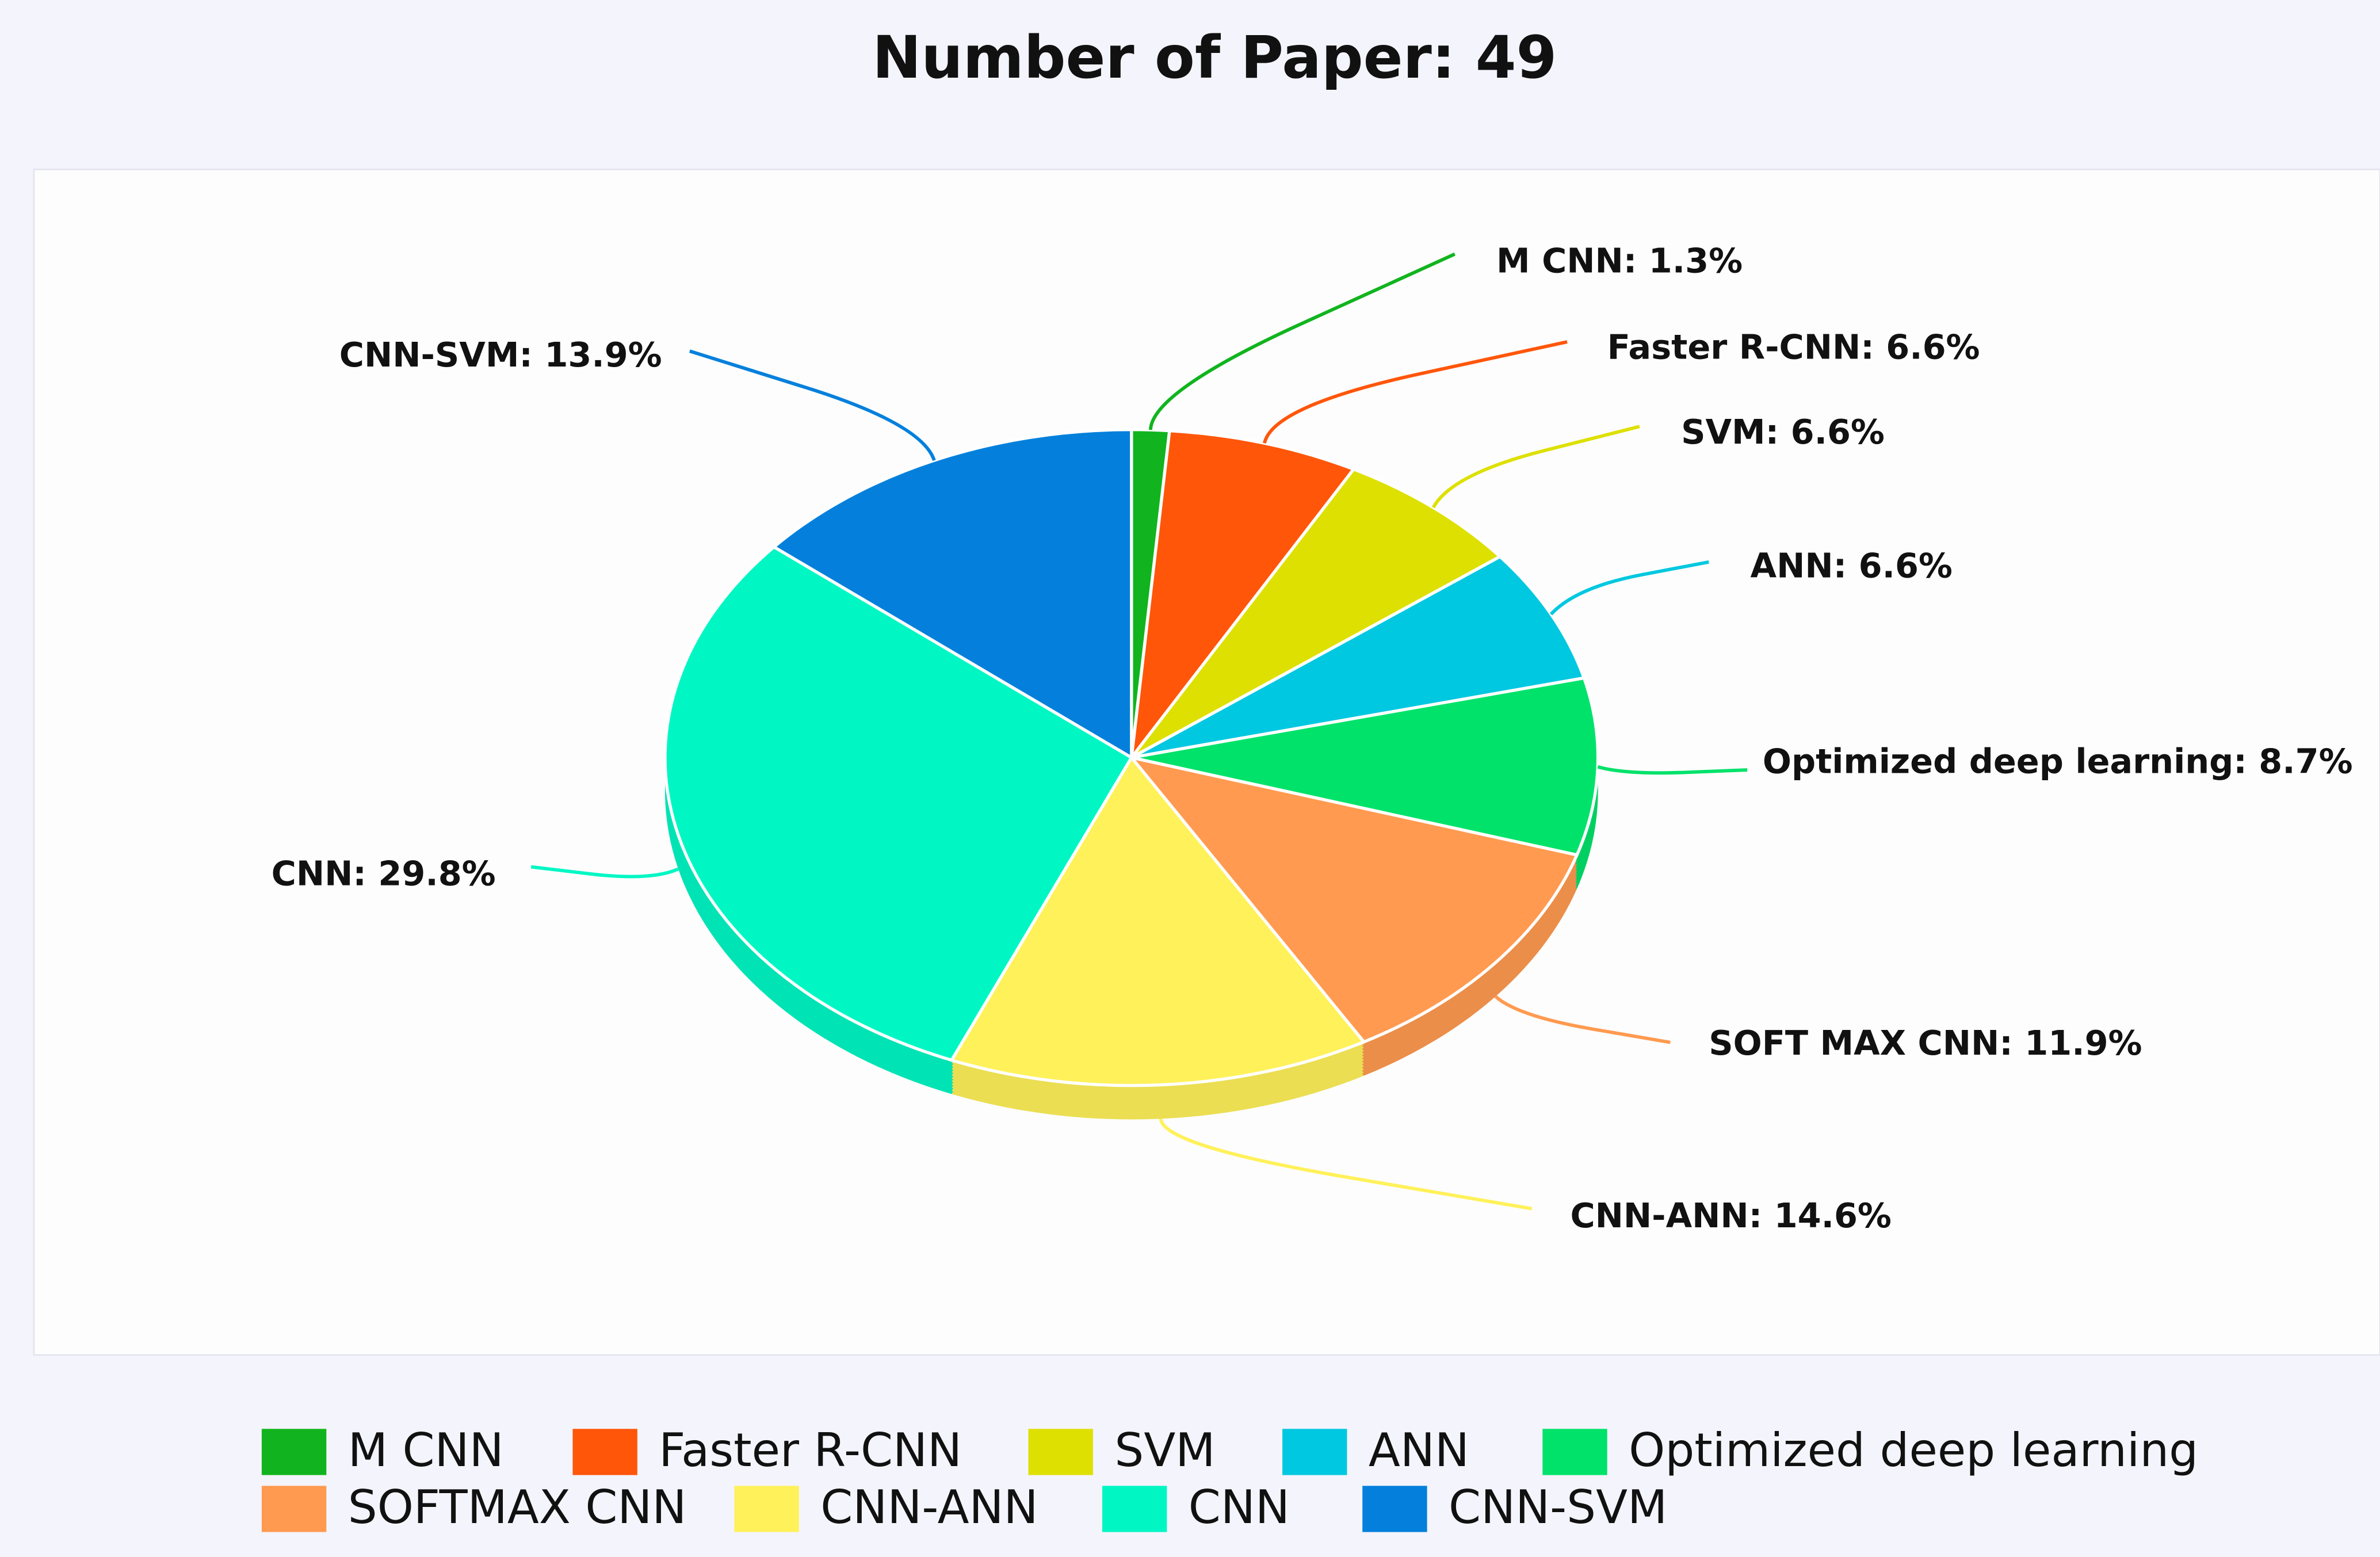 The image size is (2380, 1557). Describe the element at coordinates (1913, 1450) in the screenshot. I see `legend-label: Optimized deep learning` at that location.